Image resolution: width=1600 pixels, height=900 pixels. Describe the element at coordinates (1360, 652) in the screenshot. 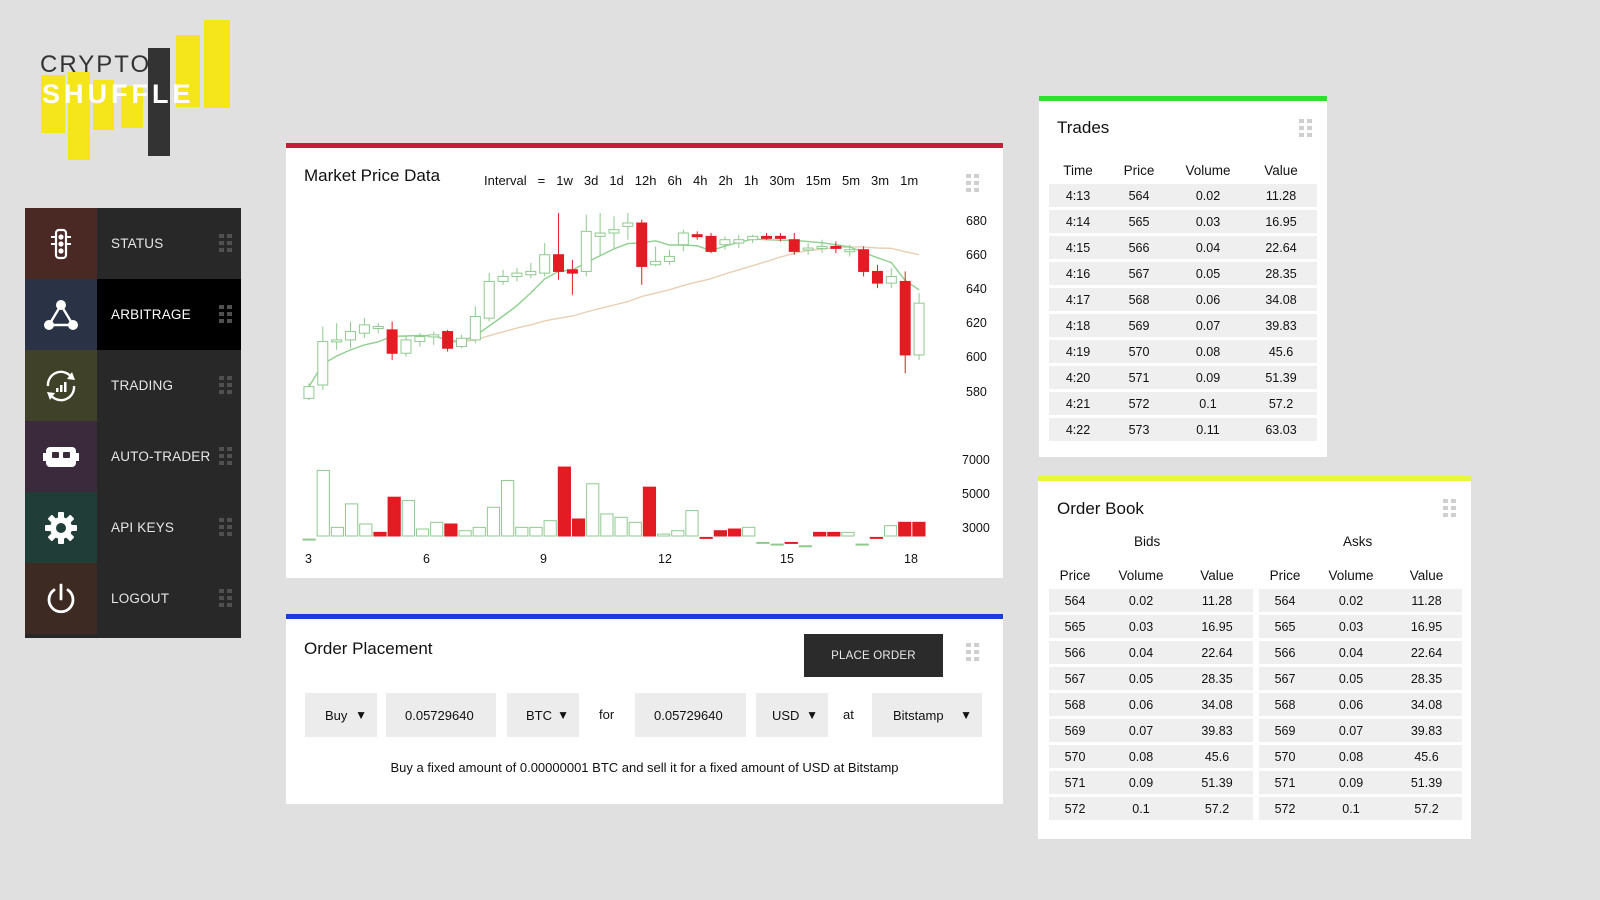

I see `table-row: 566 0.04 22.64` at that location.